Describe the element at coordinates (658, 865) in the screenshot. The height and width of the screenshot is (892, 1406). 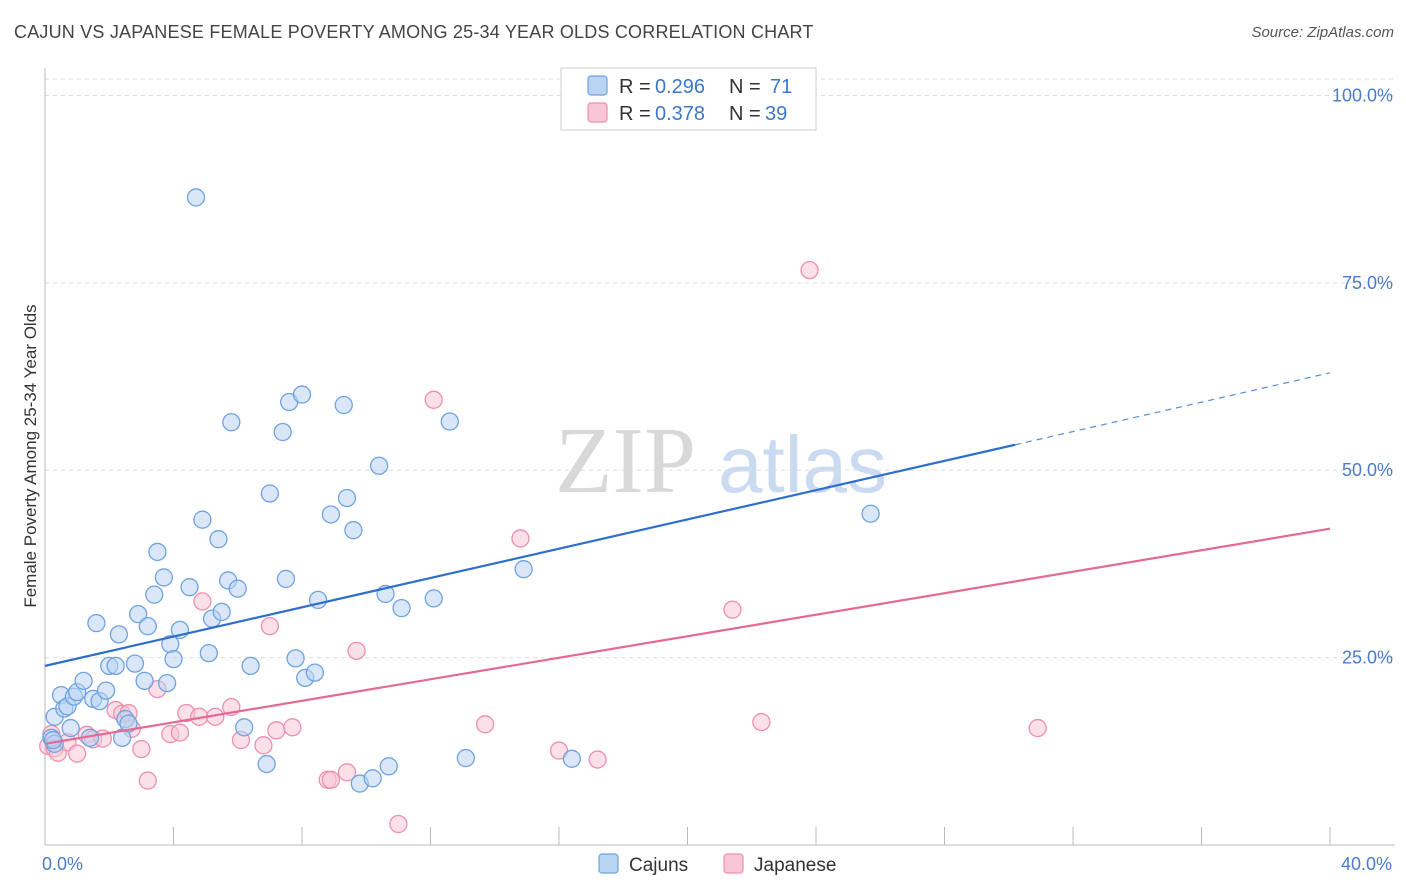
I see `bottom-legend-label-cajun: Cajuns` at that location.